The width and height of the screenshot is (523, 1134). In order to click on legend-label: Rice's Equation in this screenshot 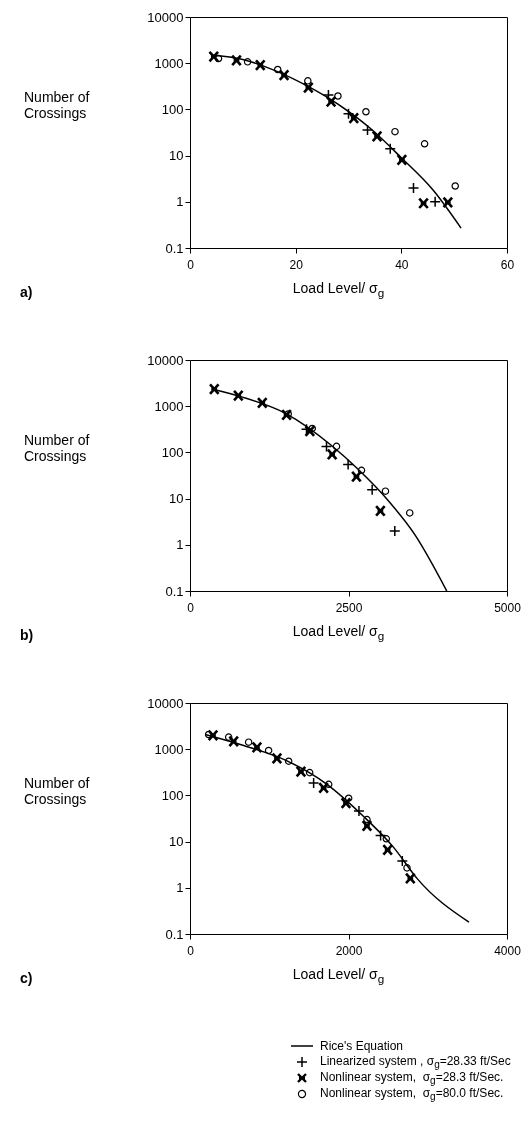, I will do `click(362, 1046)`.